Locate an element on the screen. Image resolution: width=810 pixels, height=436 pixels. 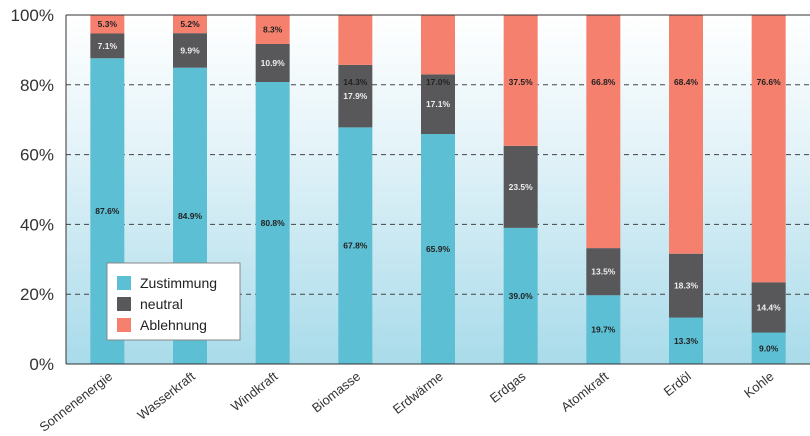
value-label: 13.3% is located at coordinates (686, 341).